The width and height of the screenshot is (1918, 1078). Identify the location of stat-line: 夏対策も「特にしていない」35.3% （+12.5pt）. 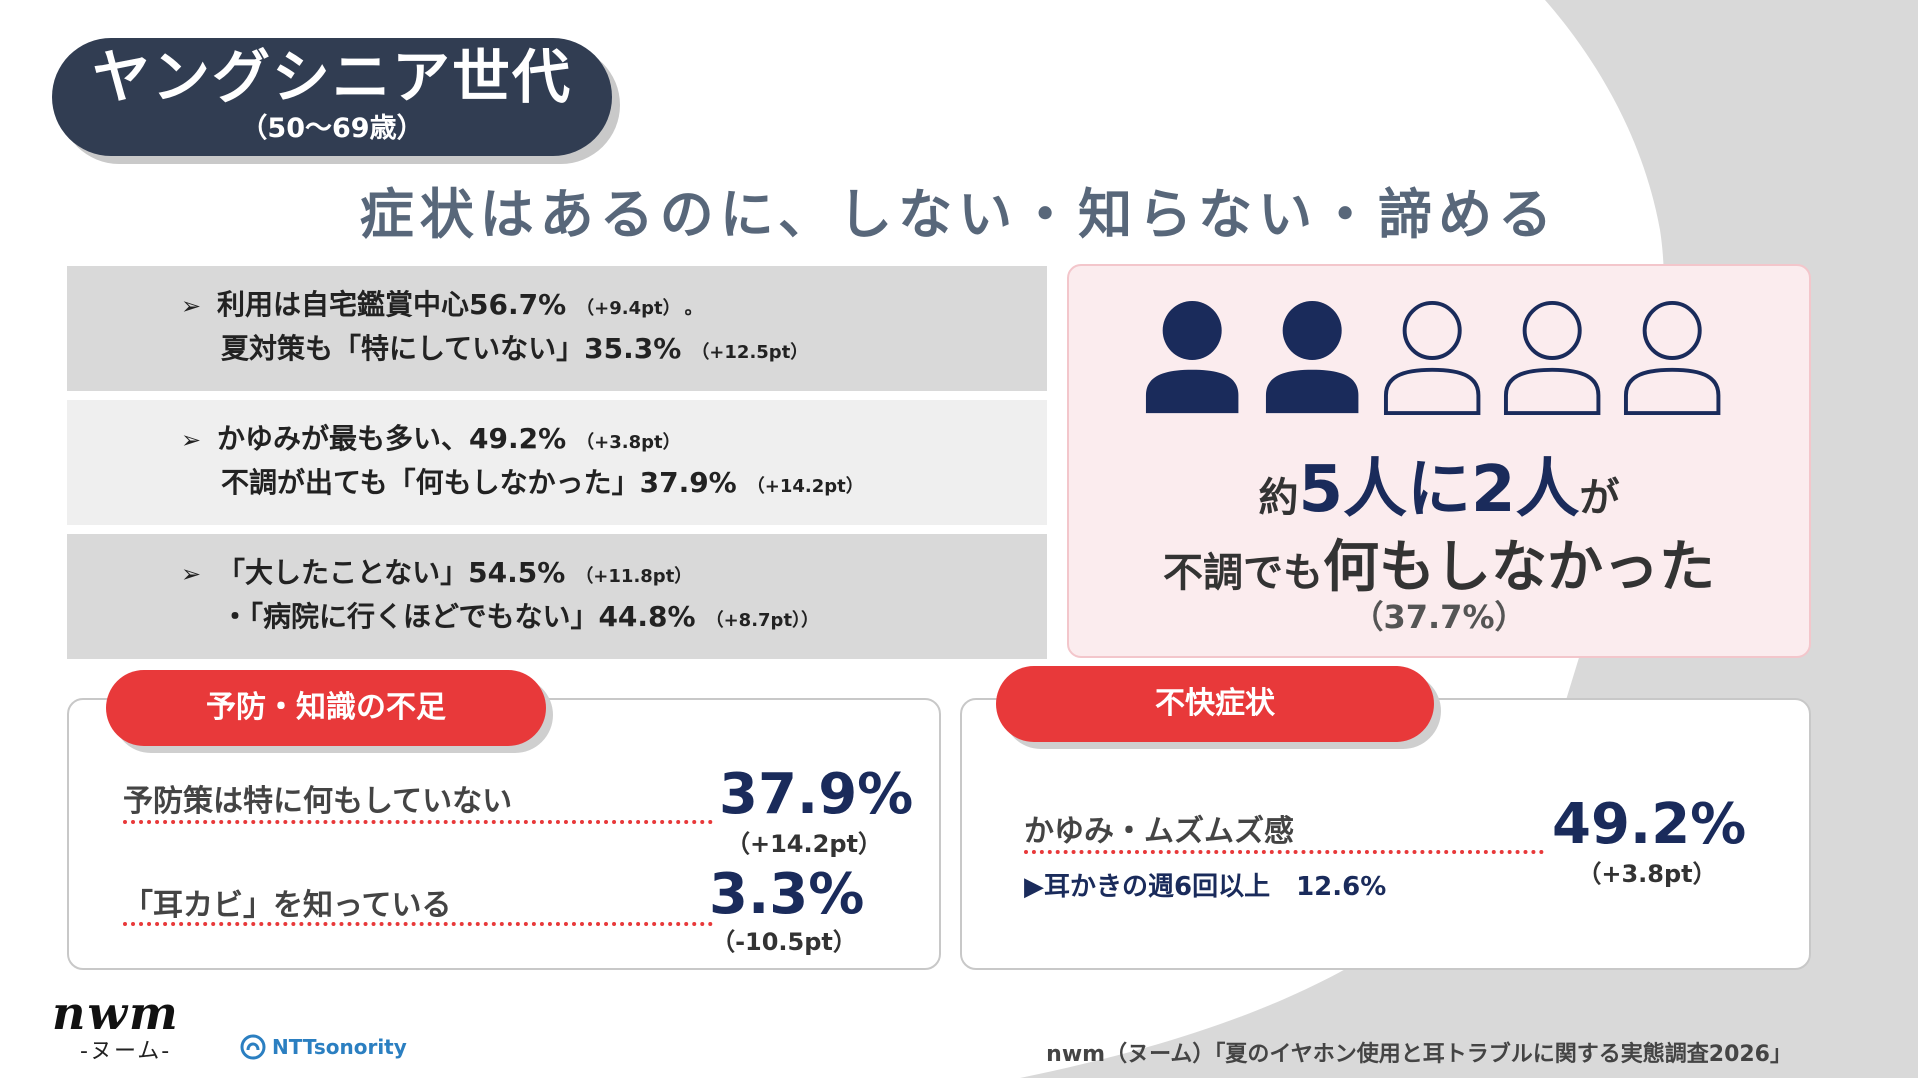
(616, 351).